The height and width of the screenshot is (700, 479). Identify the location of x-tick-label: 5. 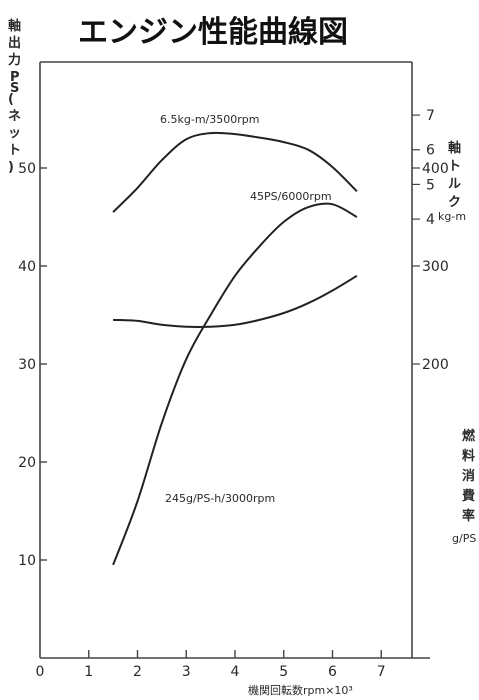
(283, 672).